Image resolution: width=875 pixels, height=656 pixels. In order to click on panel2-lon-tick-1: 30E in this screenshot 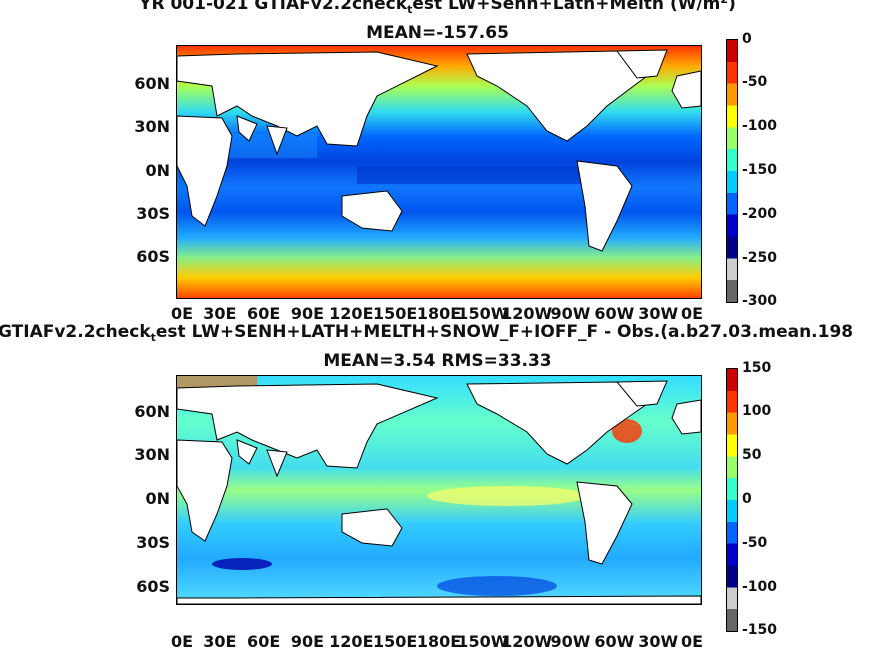, I will do `click(220, 641)`.